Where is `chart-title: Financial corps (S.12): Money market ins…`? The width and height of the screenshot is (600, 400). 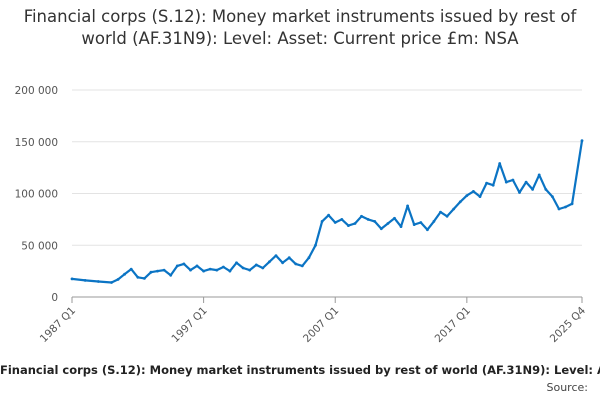
chart-title: Financial corps (S.12): Money market ins… is located at coordinates (300, 27).